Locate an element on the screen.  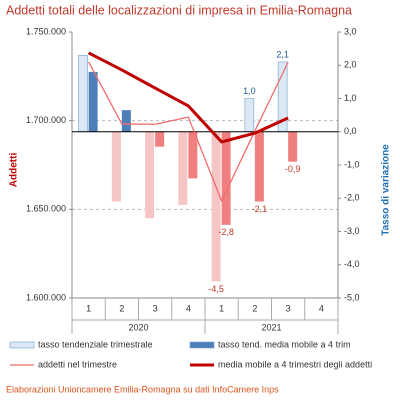
legend-label: tasso tendenziale trimestrale is located at coordinates (95, 344).